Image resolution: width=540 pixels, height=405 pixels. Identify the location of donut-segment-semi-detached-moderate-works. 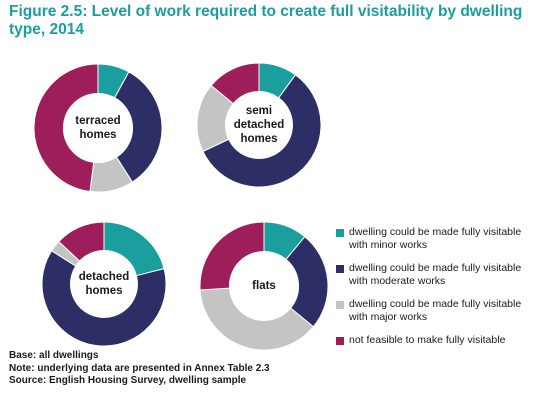
(262, 131).